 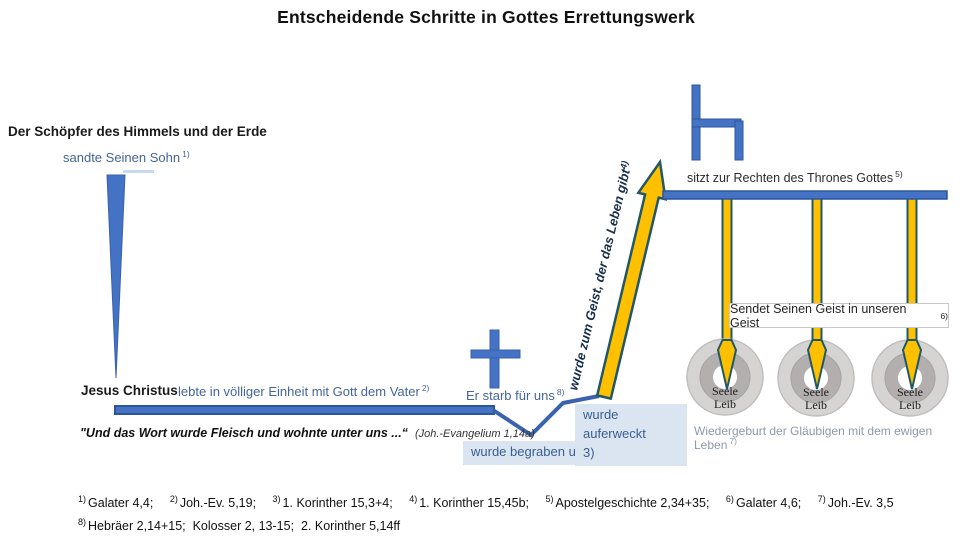 What do you see at coordinates (213, 501) in the screenshot?
I see `footnote: 2) Joh.-Ev. 5,19;` at bounding box center [213, 501].